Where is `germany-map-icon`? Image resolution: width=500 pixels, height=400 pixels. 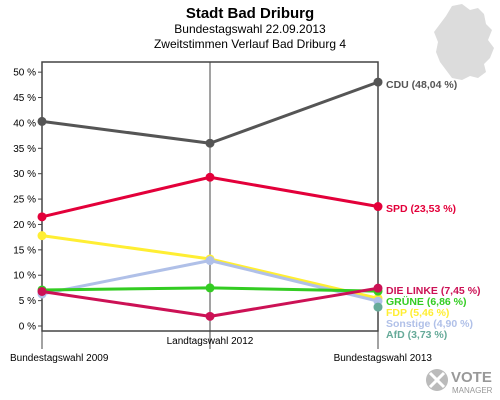 germany-map-icon is located at coordinates (464, 42).